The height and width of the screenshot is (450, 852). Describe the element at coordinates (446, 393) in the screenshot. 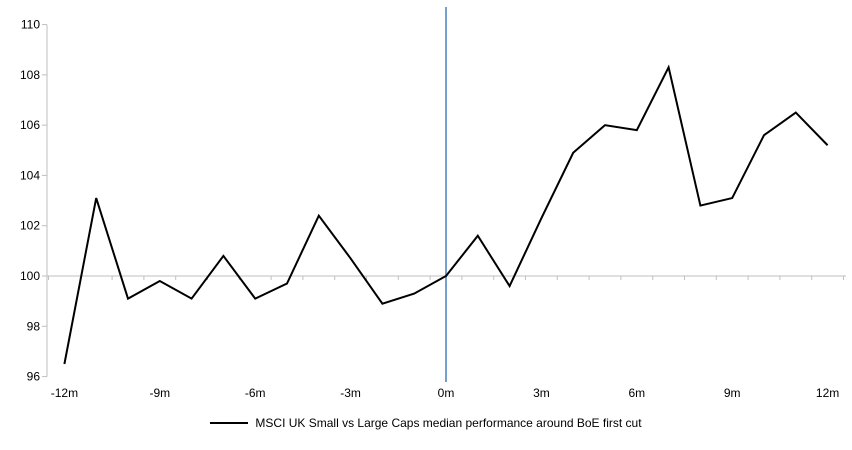

I see `x-tick-label: 0m` at that location.